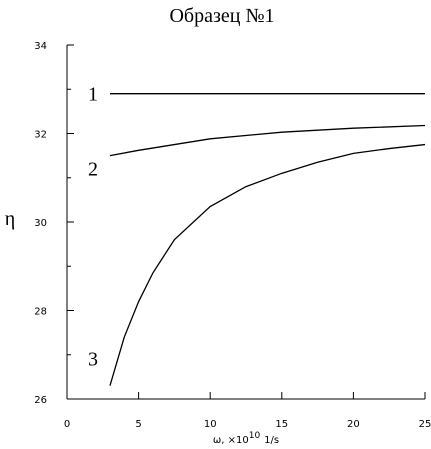 The image size is (431, 449). What do you see at coordinates (67, 424) in the screenshot?
I see `x-tick-label: 0` at bounding box center [67, 424].